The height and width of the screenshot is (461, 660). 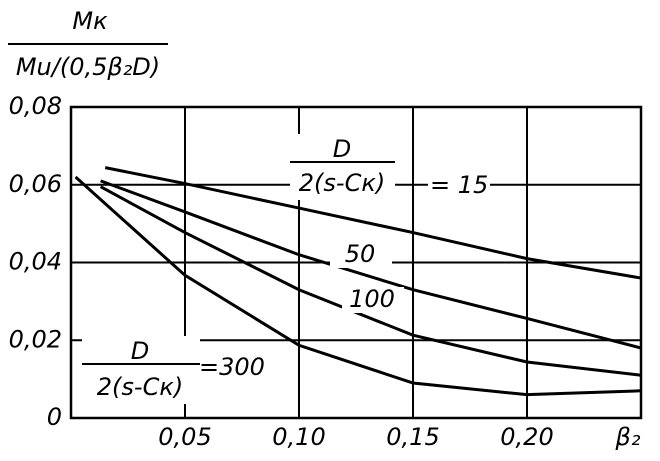 What do you see at coordinates (35, 339) in the screenshot?
I see `y-tick-label: 0,02` at bounding box center [35, 339].